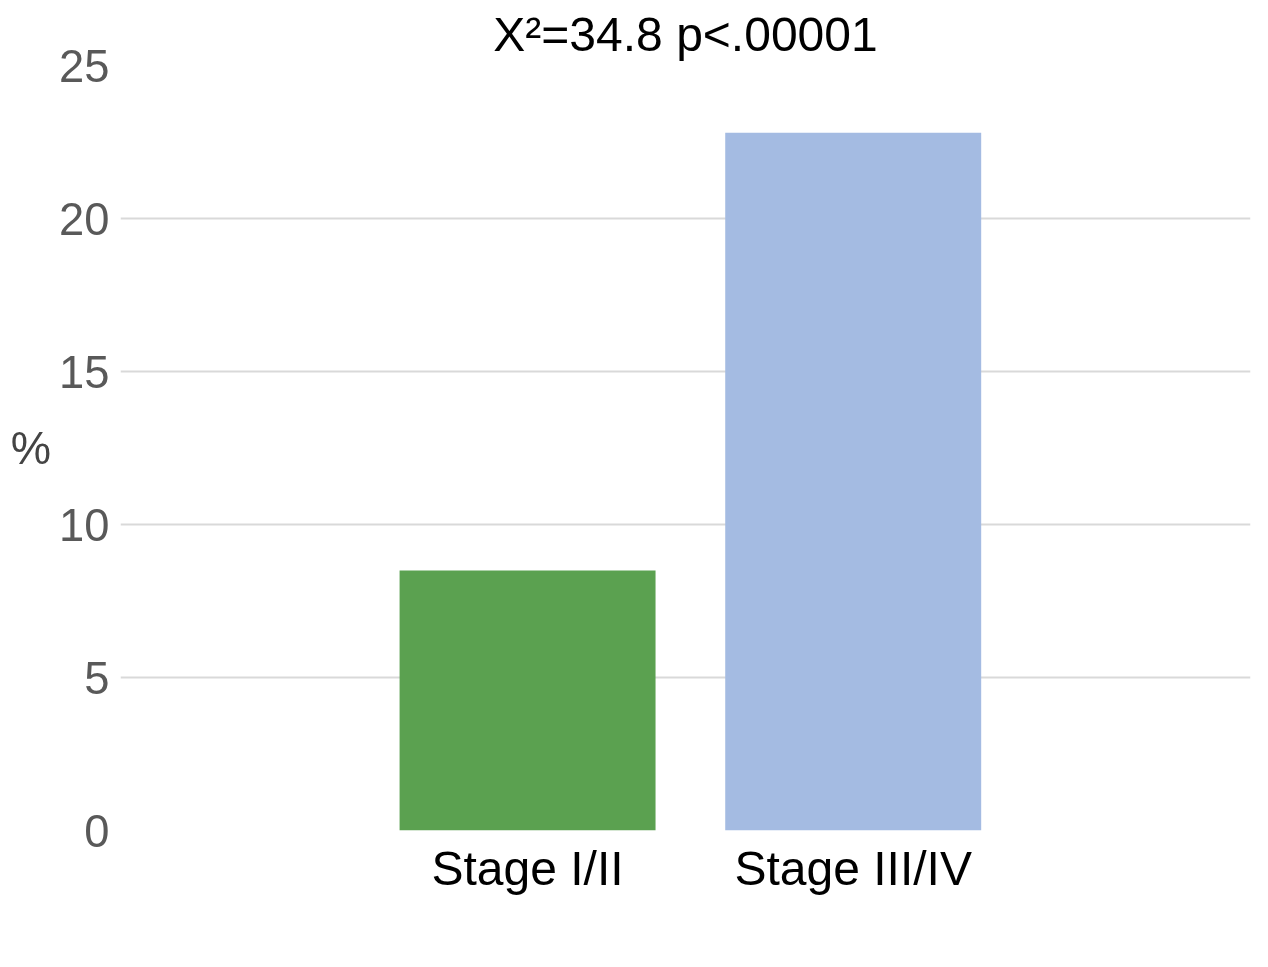  What do you see at coordinates (84, 525) in the screenshot?
I see `y-tick-label: 10` at bounding box center [84, 525].